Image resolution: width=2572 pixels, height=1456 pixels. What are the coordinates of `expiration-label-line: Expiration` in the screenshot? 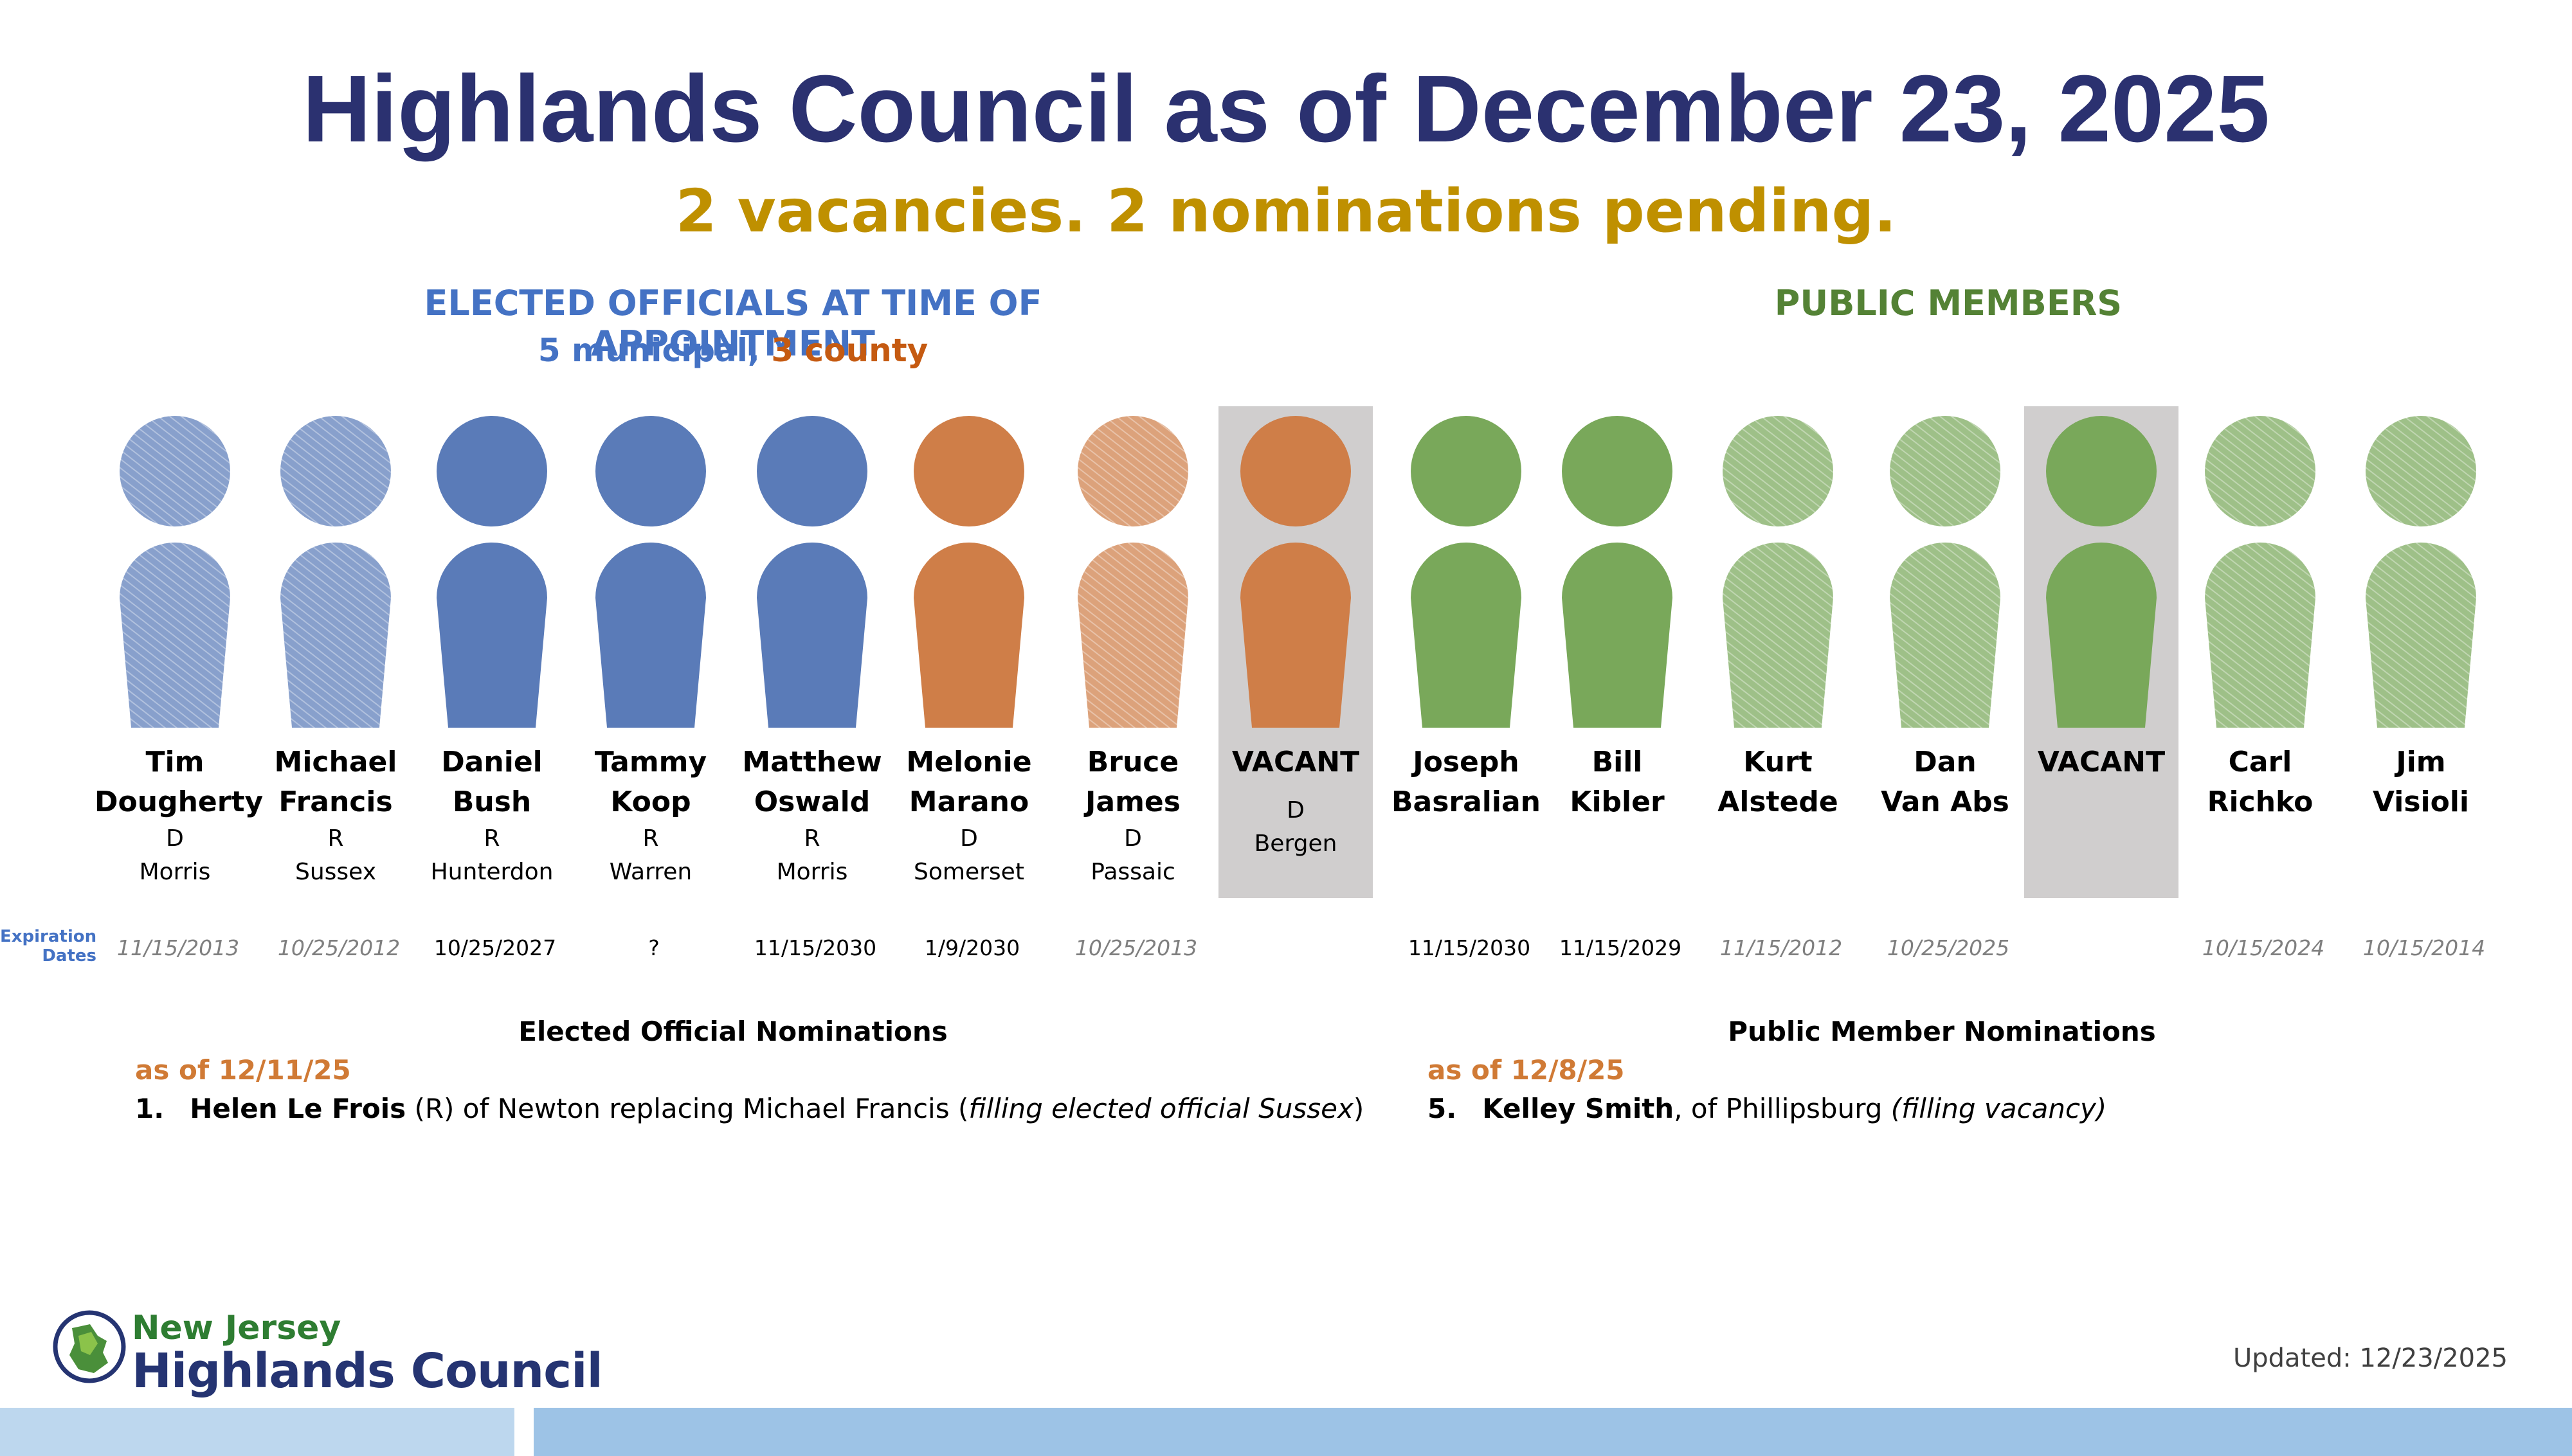 It's located at (48, 936).